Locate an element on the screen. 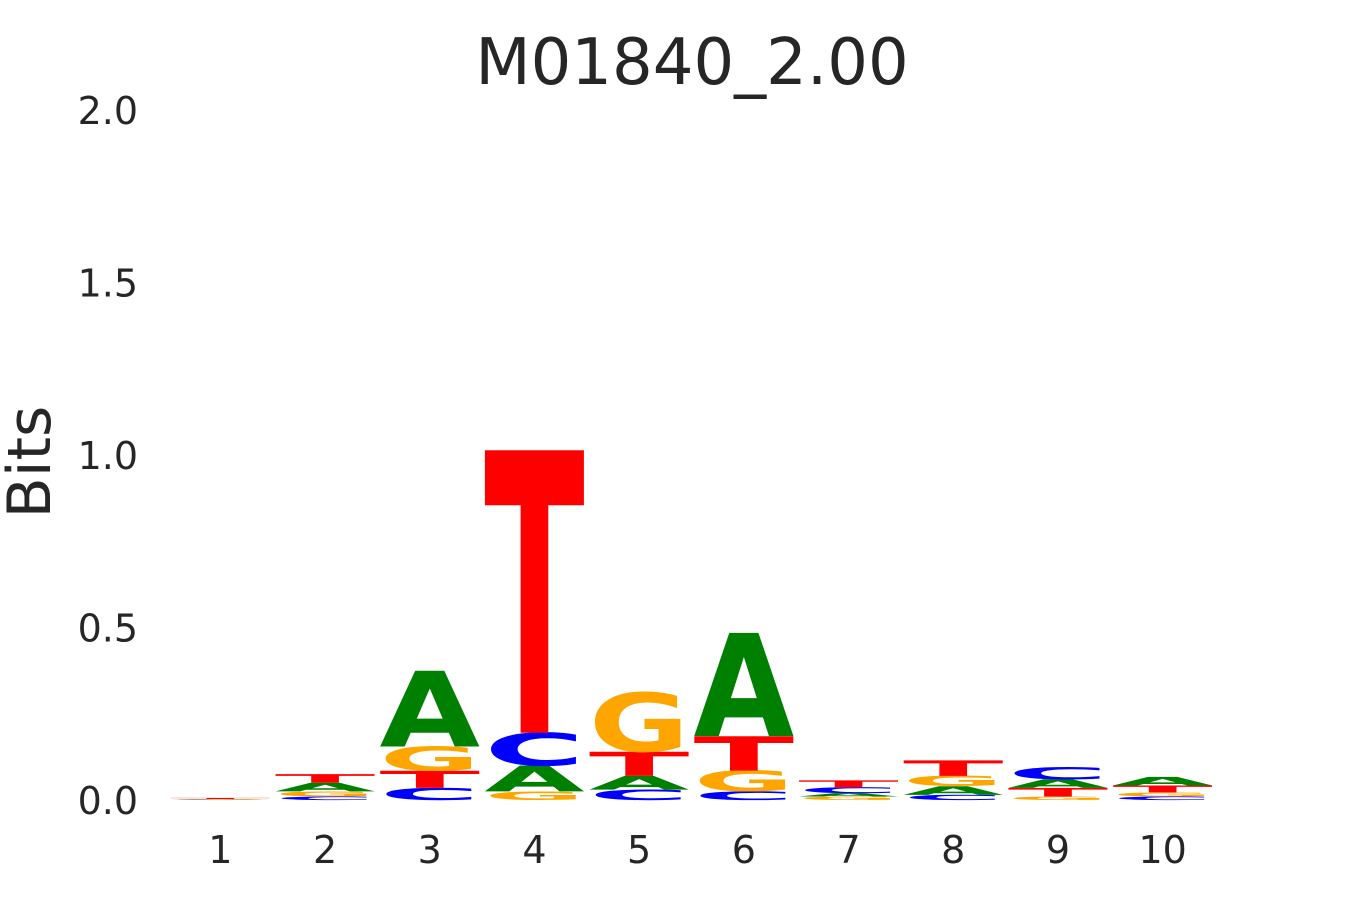  y-tick-label: 2.0 is located at coordinates (108, 111).